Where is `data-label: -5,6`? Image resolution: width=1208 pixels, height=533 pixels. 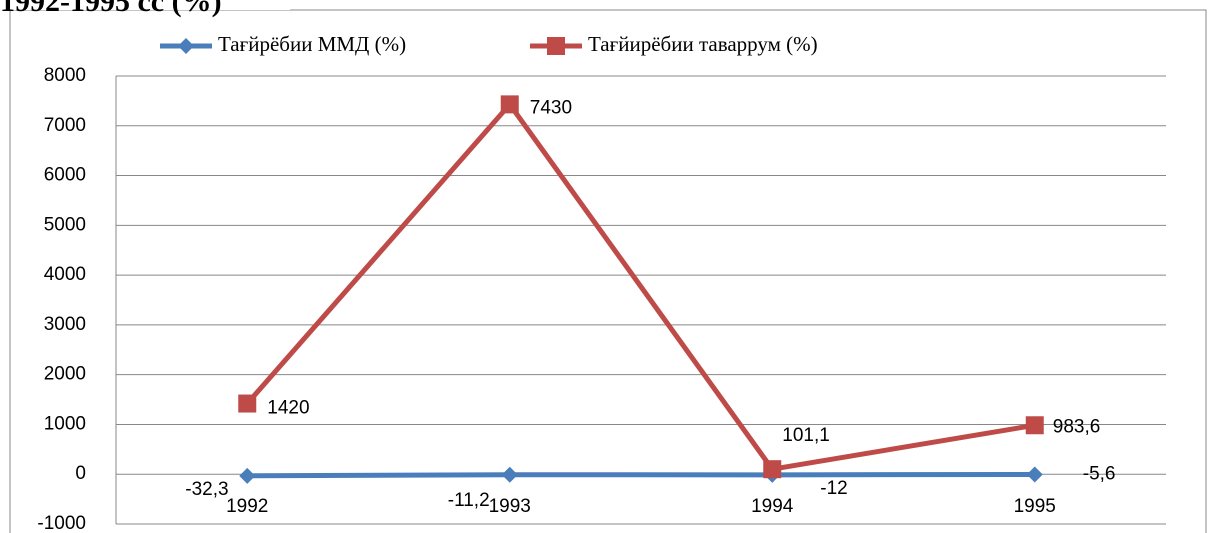
data-label: -5,6 is located at coordinates (1099, 474).